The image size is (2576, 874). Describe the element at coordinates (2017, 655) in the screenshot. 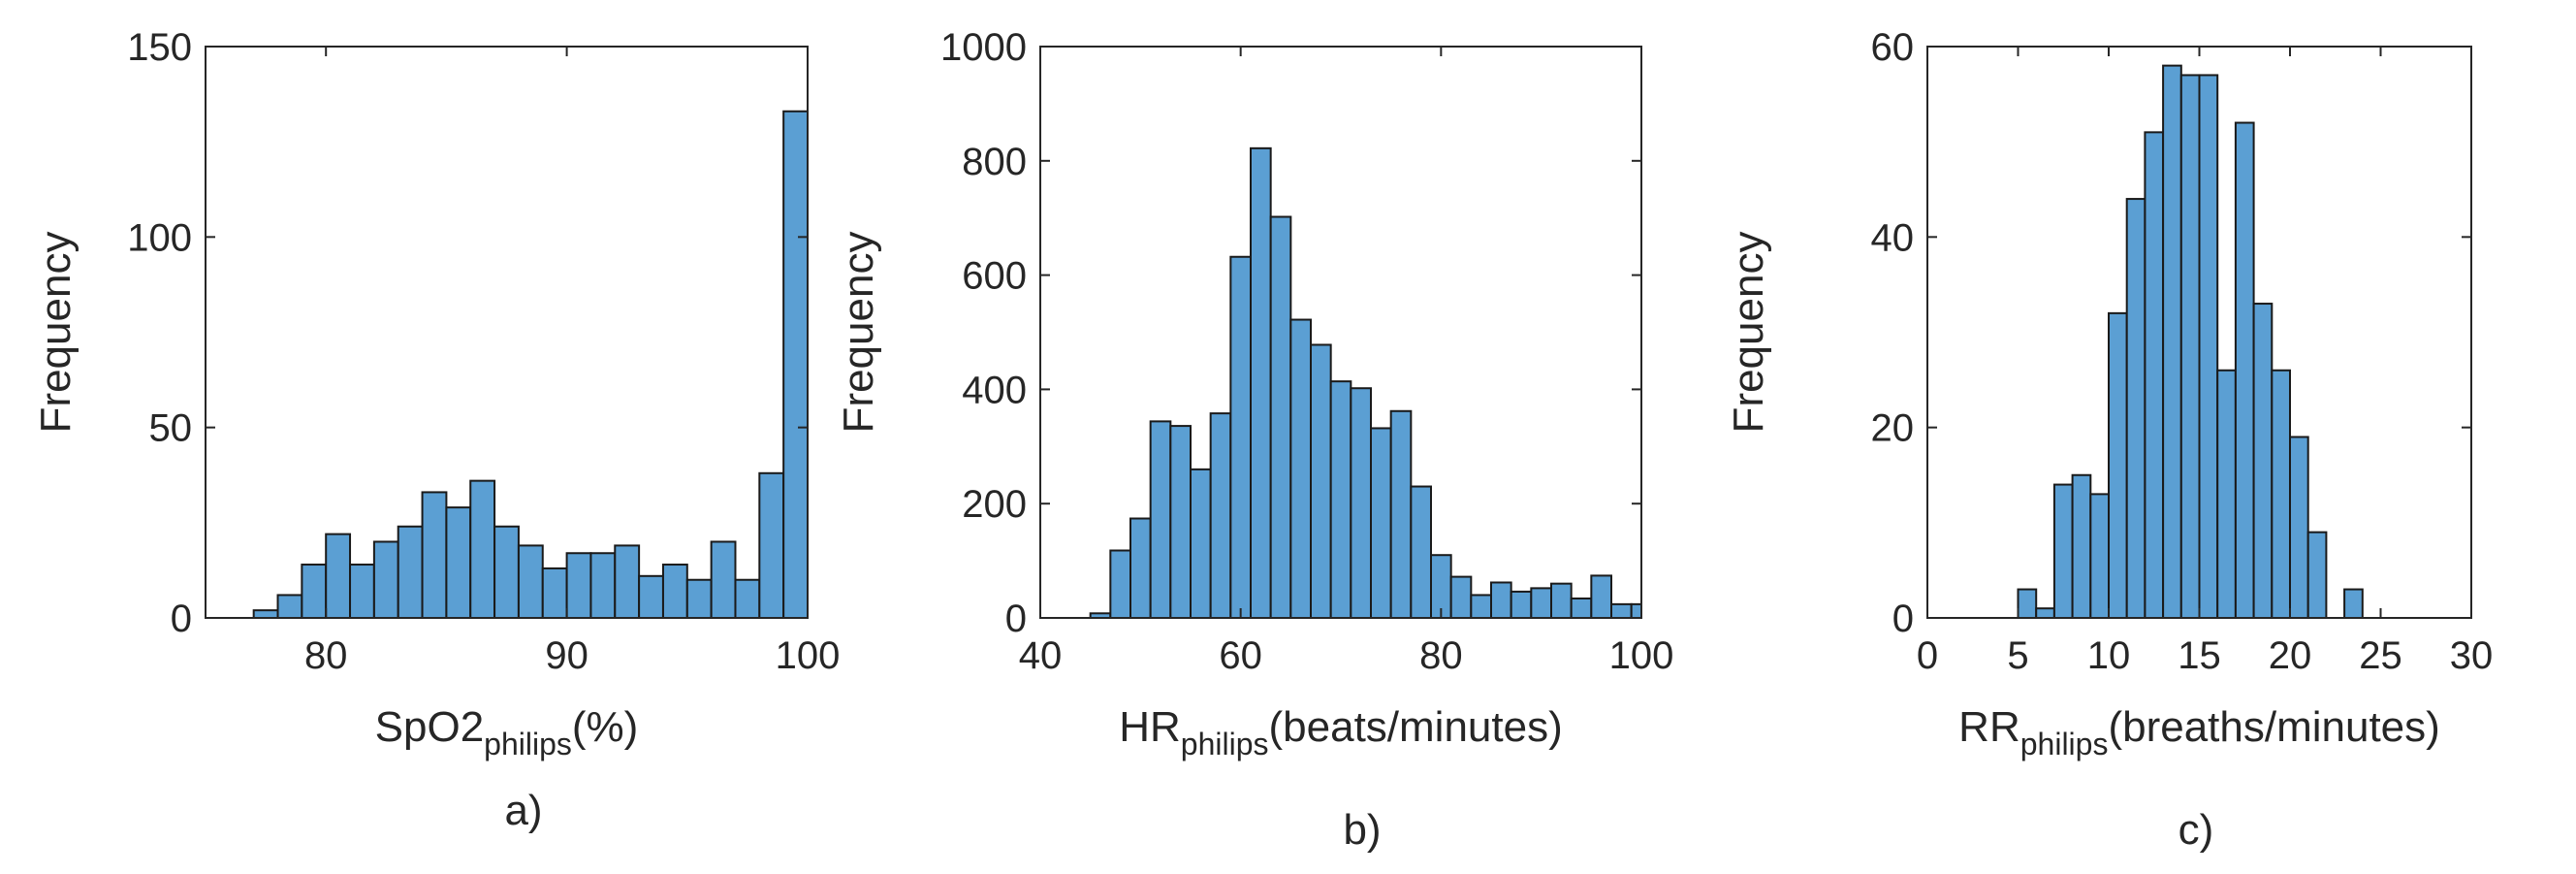

I see `x-tick-label: 5` at that location.